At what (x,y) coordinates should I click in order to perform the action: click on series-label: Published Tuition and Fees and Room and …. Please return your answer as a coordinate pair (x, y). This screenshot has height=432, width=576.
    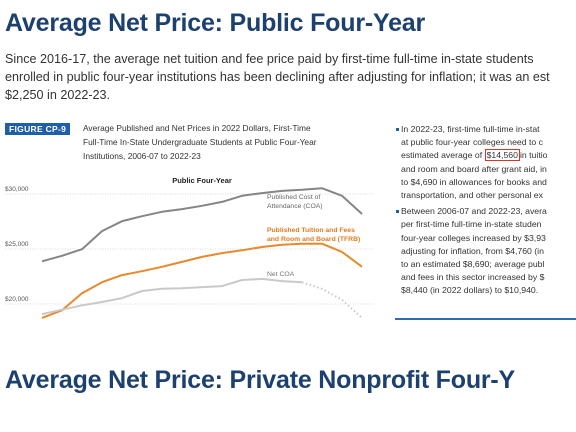
    Looking at the image, I should click on (314, 235).